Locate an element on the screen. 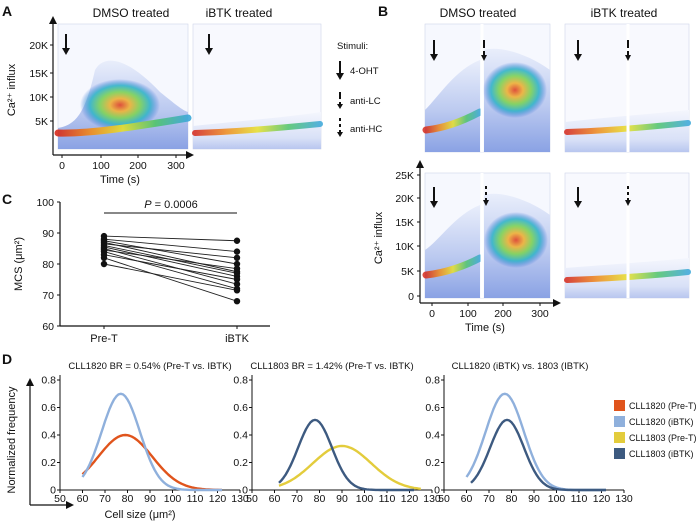 Image resolution: width=700 pixels, height=525 pixels. panel-a-ytick: 15K is located at coordinates (38, 74).